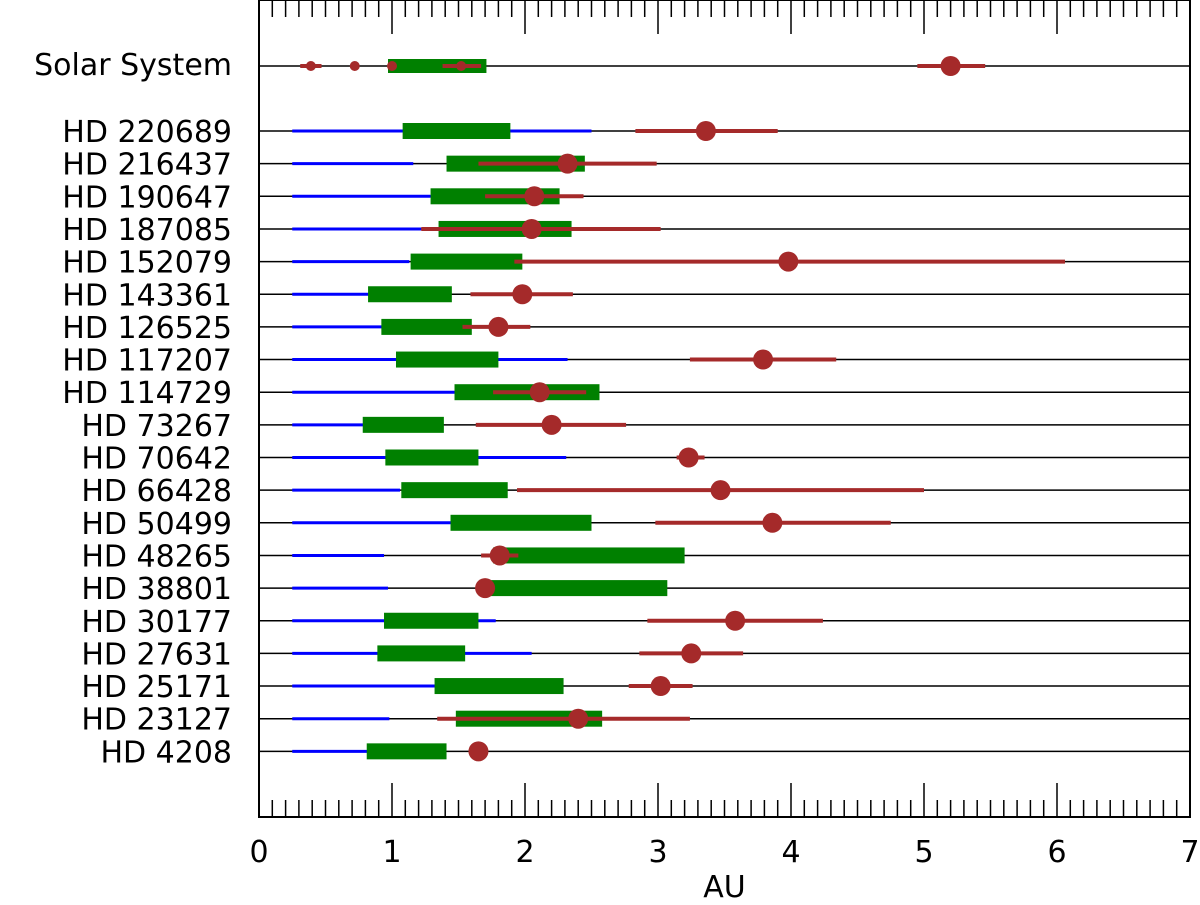 This screenshot has width=1200, height=905. I want to click on row-label: HD 126525, so click(147, 328).